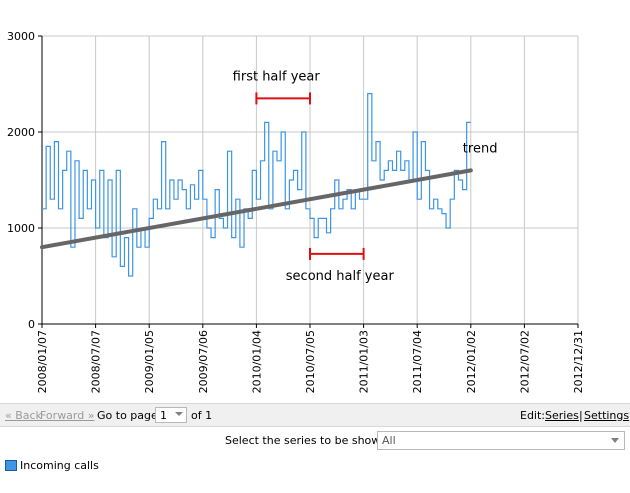  Describe the element at coordinates (308, 440) in the screenshot. I see `series-selector-label: Select the series to be shown:` at that location.